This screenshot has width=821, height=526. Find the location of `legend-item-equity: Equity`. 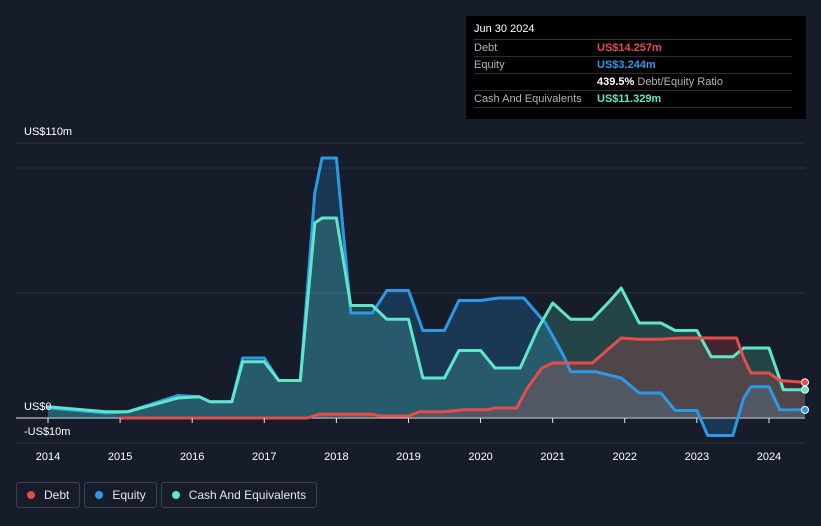

legend-item-equity: Equity is located at coordinates (120, 495).